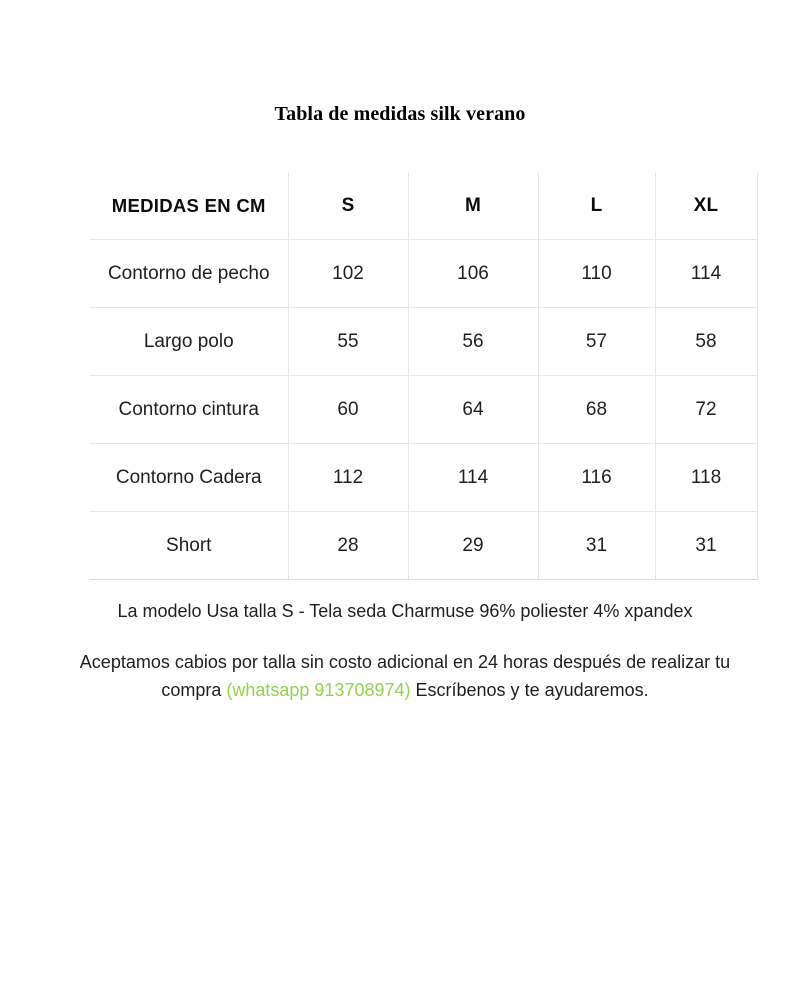  What do you see at coordinates (348, 477) in the screenshot?
I see `cell-contorno-cadera-s: 112` at bounding box center [348, 477].